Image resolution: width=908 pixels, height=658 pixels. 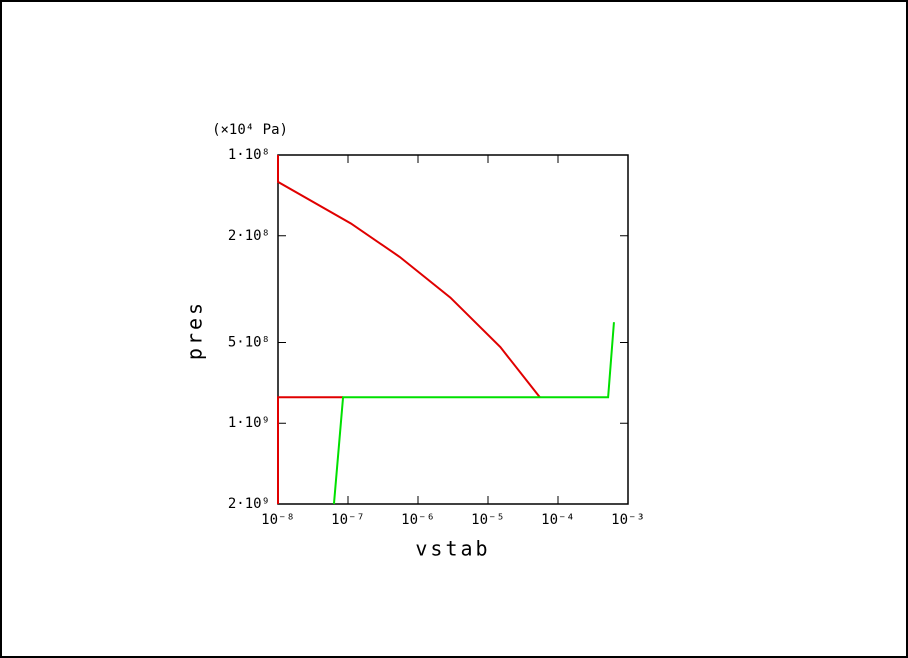 What do you see at coordinates (249, 504) in the screenshot?
I see `y-tick-label: 2·10⁹` at bounding box center [249, 504].